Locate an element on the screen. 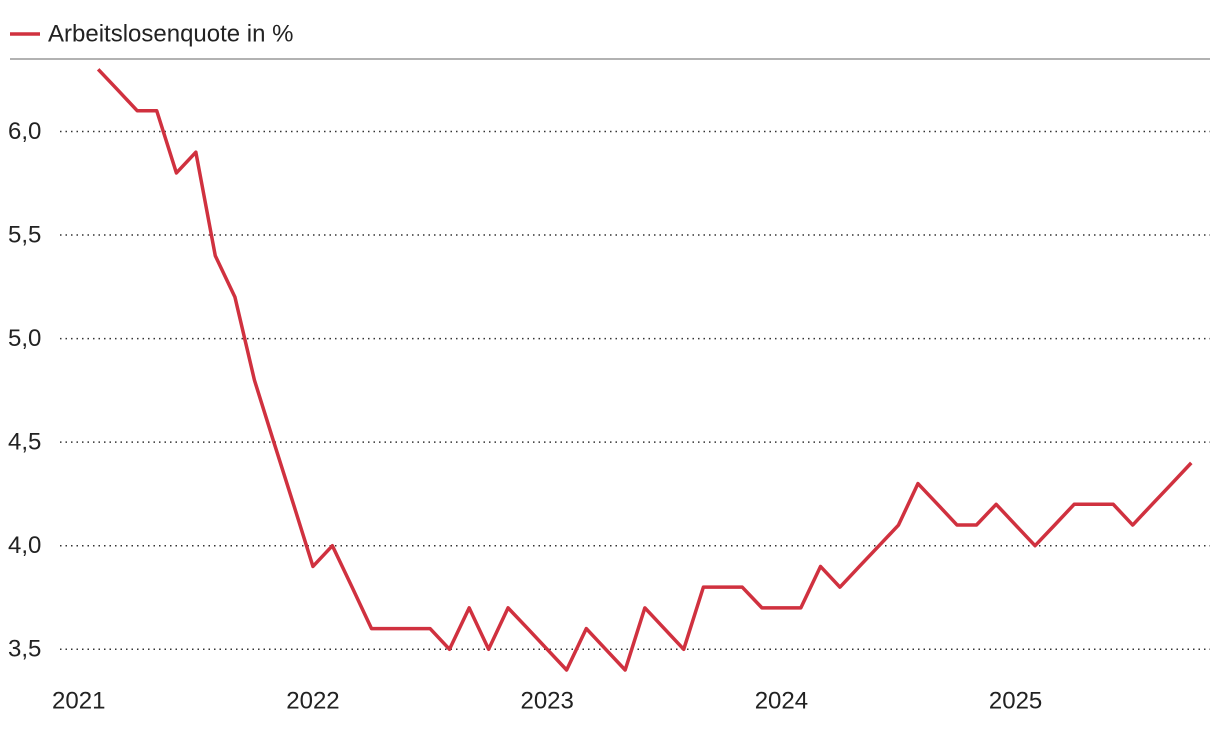  x-tick-label: 2023 is located at coordinates (546, 700).